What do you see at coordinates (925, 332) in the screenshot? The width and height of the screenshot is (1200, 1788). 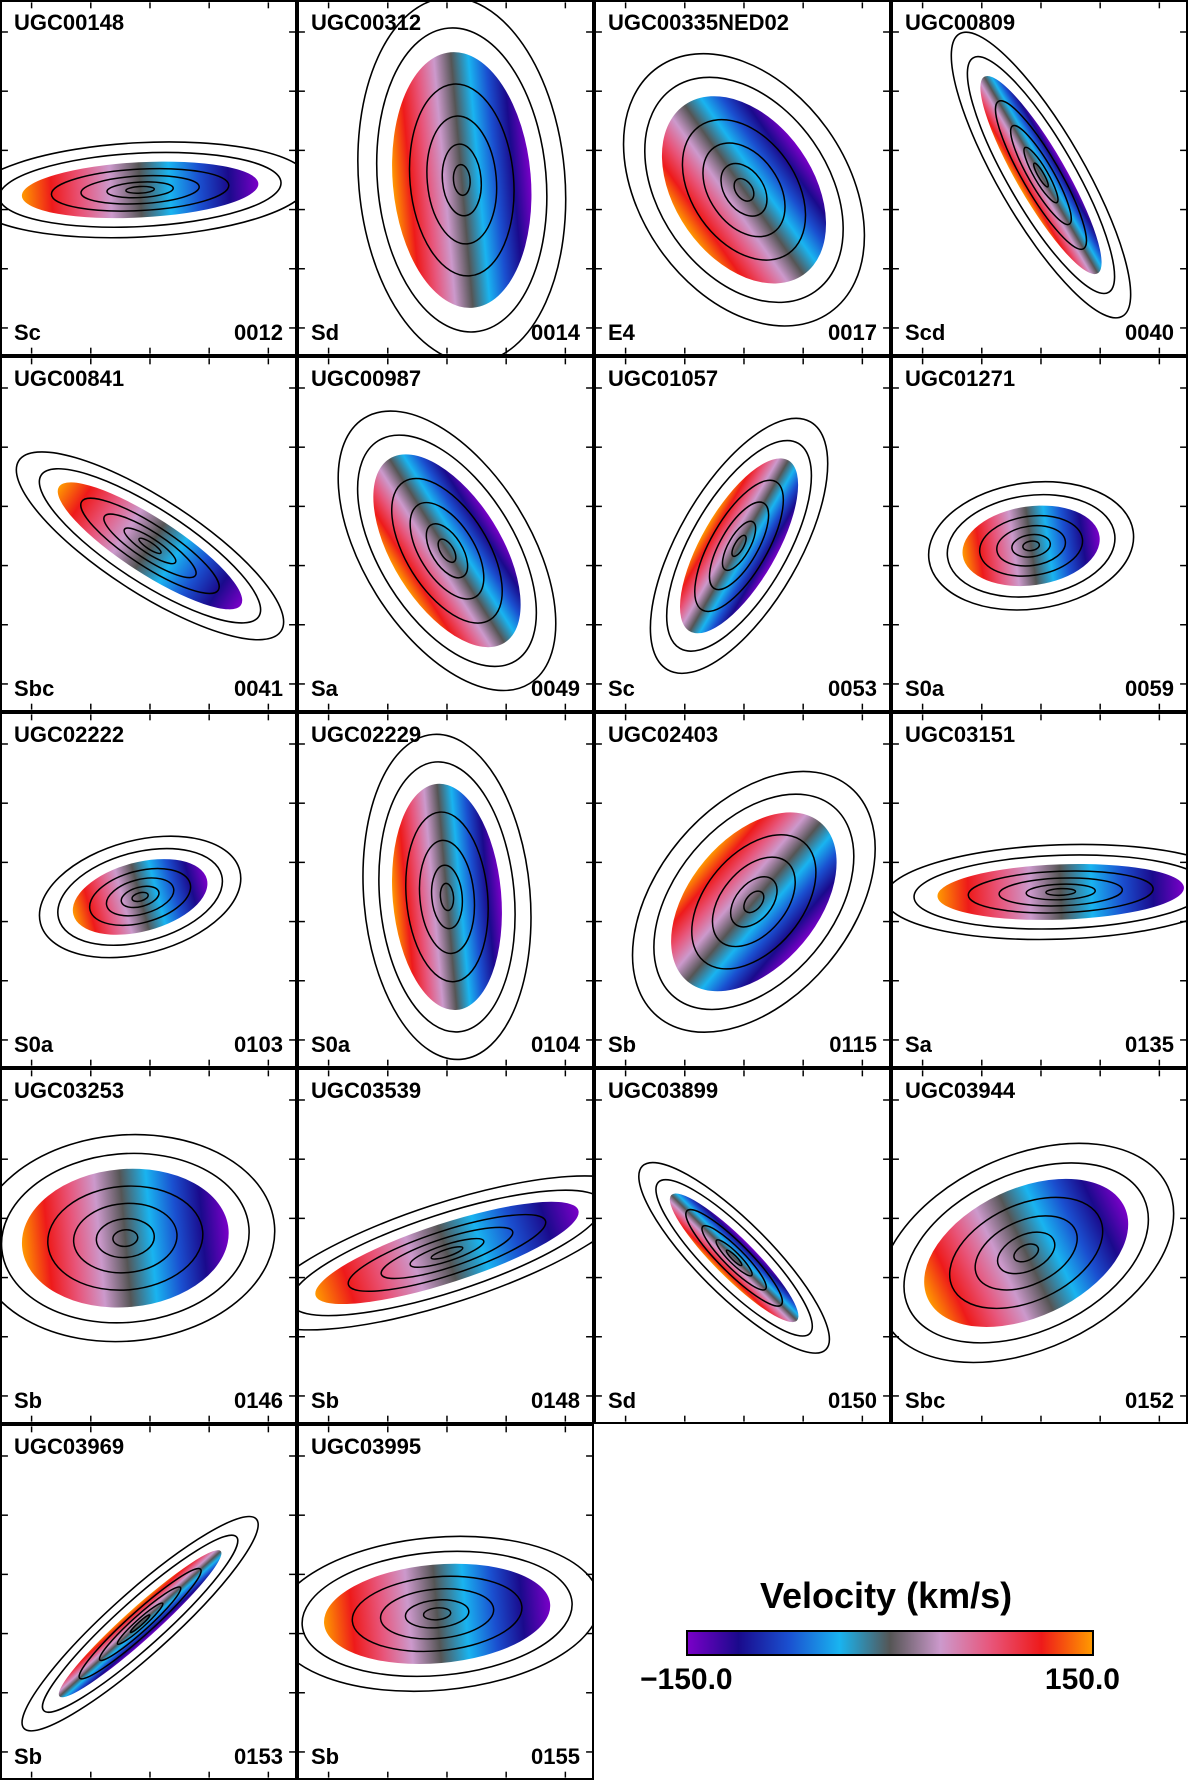 I see `morphology-type: Scd` at bounding box center [925, 332].